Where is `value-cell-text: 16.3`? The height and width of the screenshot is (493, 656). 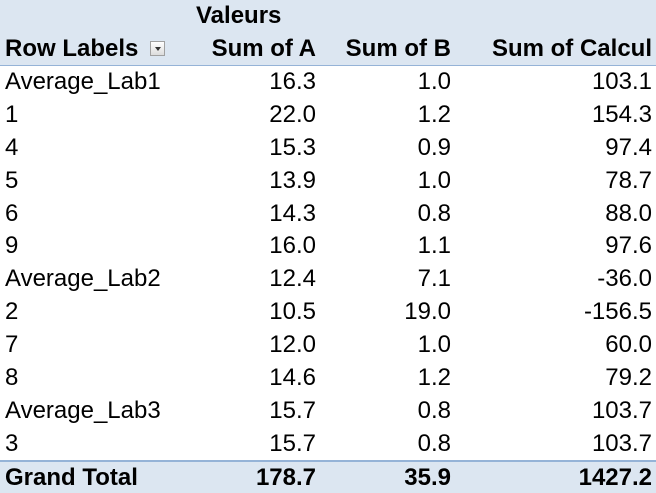 value-cell-text: 16.3 is located at coordinates (292, 82).